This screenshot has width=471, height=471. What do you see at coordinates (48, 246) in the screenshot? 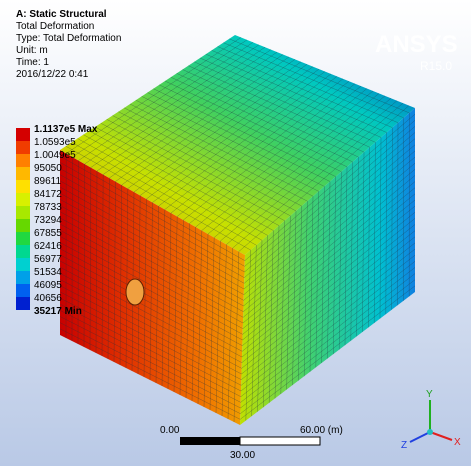
I see `legend-label: 62416` at bounding box center [48, 246].